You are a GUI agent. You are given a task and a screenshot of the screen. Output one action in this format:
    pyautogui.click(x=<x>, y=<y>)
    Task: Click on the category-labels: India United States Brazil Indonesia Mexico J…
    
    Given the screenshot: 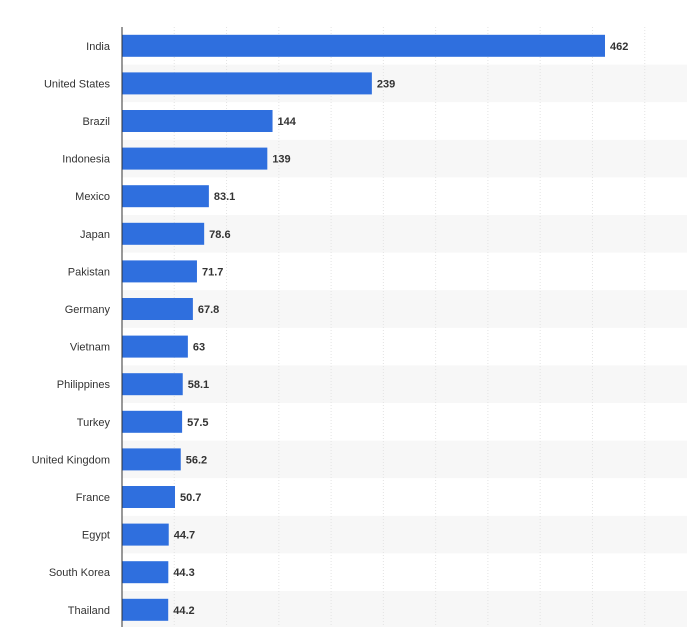 What is the action you would take?
    pyautogui.click(x=71, y=329)
    